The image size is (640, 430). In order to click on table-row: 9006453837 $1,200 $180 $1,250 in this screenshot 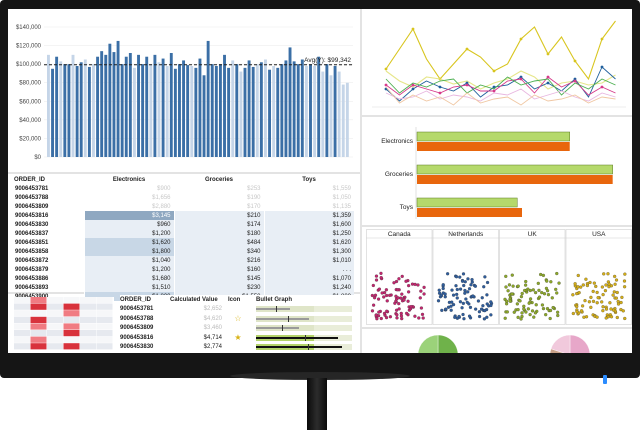, I will do `click(184, 233)`.